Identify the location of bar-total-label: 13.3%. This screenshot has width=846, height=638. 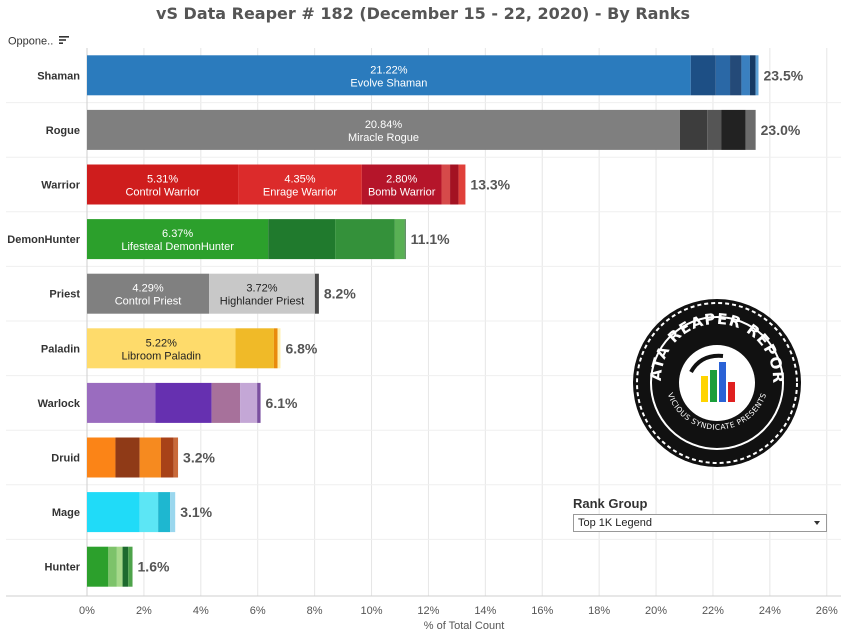
(490, 185).